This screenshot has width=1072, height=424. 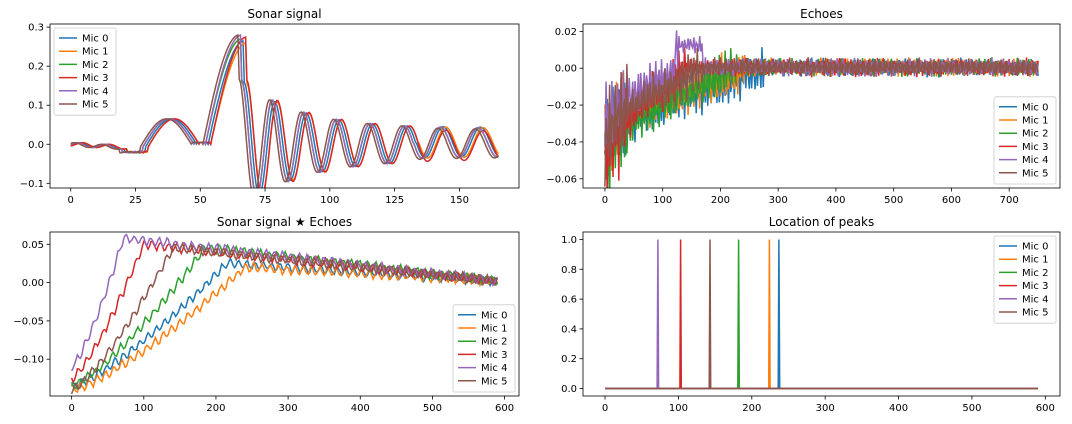 What do you see at coordinates (32, 184) in the screenshot?
I see `y-tick-label: −0.1` at bounding box center [32, 184].